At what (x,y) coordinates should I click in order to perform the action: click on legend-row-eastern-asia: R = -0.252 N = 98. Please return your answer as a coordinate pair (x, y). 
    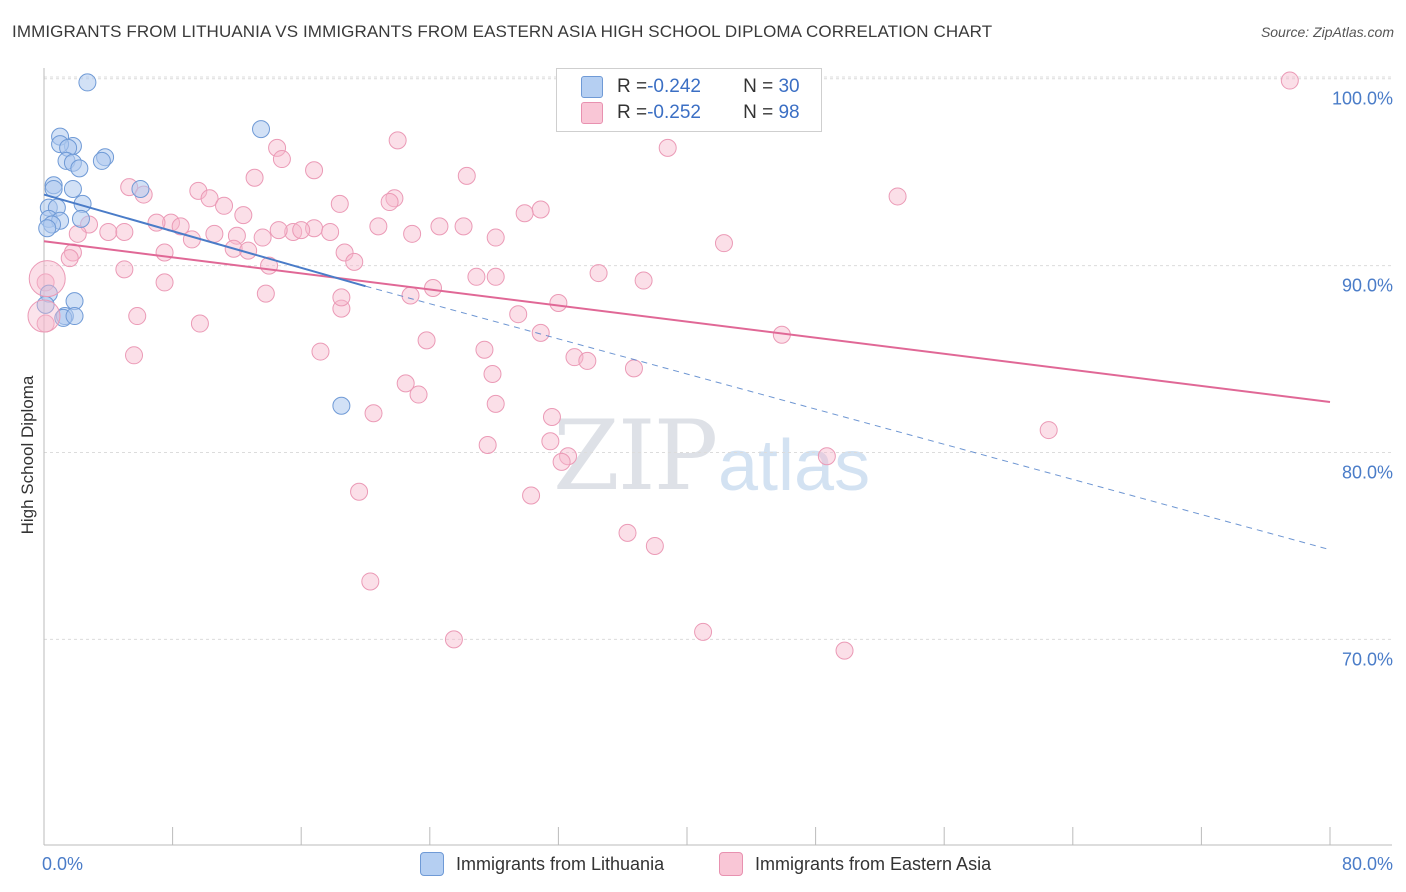
    Looking at the image, I should click on (690, 113).